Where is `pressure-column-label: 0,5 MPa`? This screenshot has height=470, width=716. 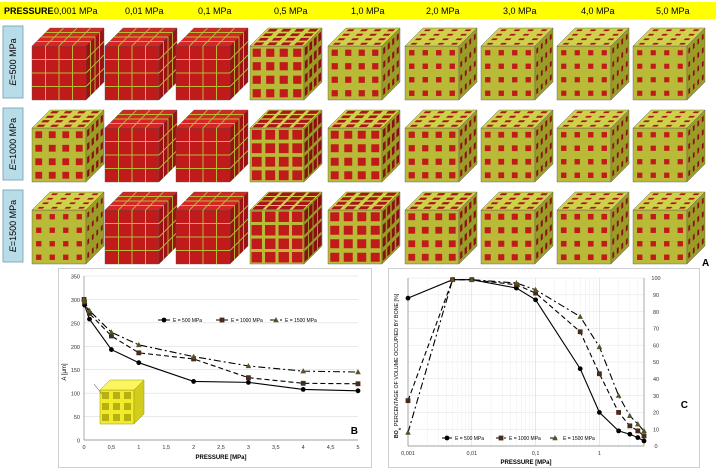
pressure-column-label: 0,5 MPa is located at coordinates (291, 11).